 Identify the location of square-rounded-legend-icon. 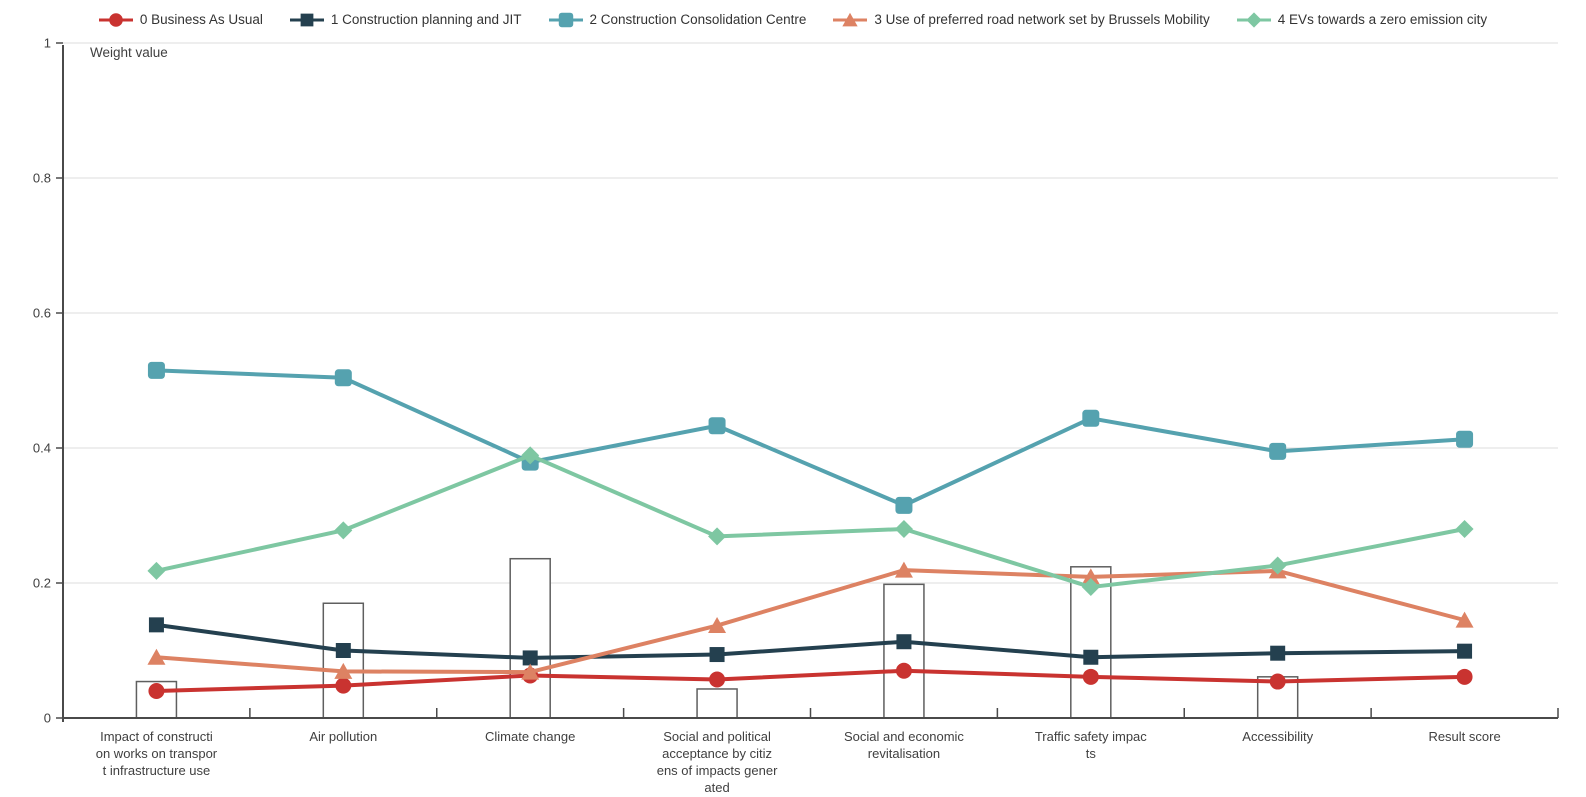
(565, 20).